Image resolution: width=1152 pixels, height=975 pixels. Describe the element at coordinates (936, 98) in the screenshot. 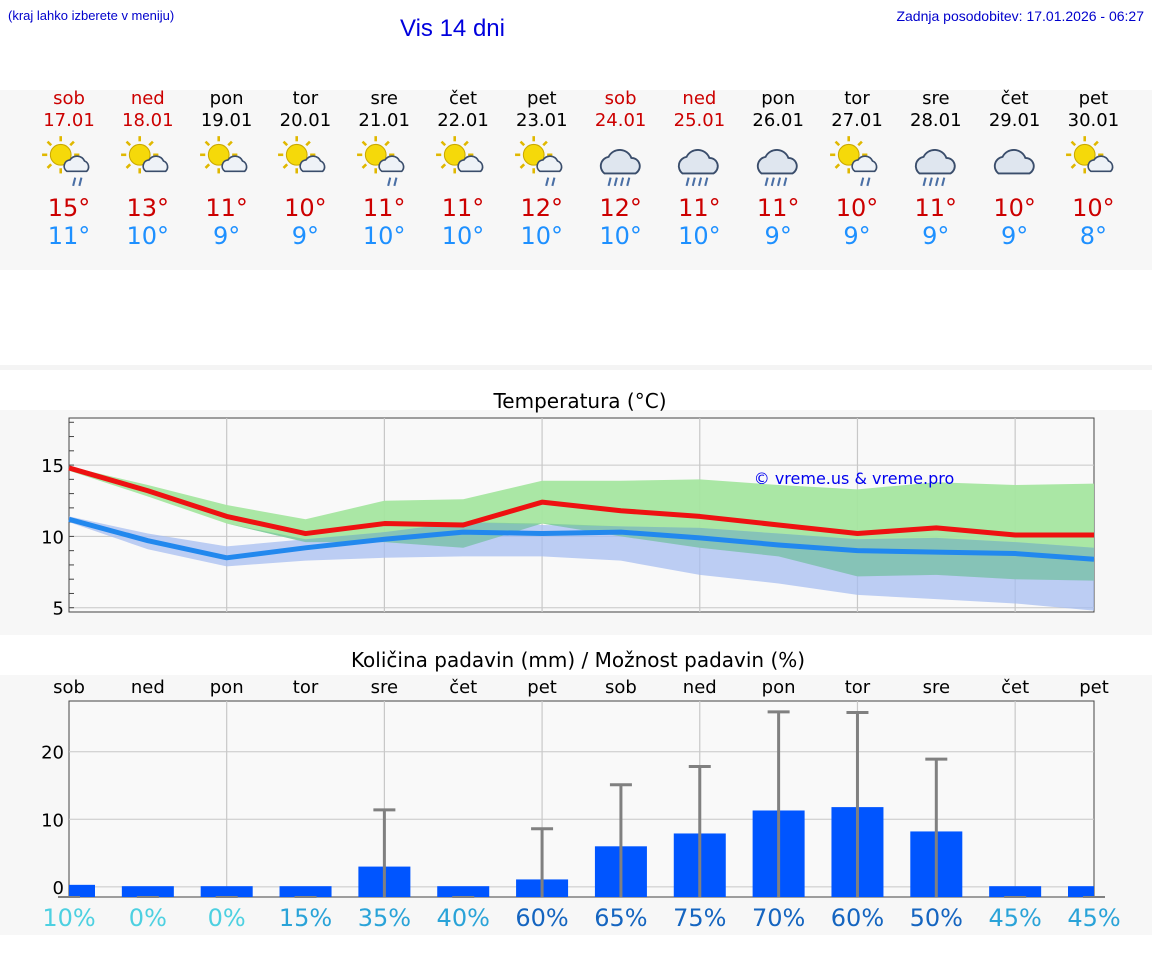

I see `day-name: sre` at that location.